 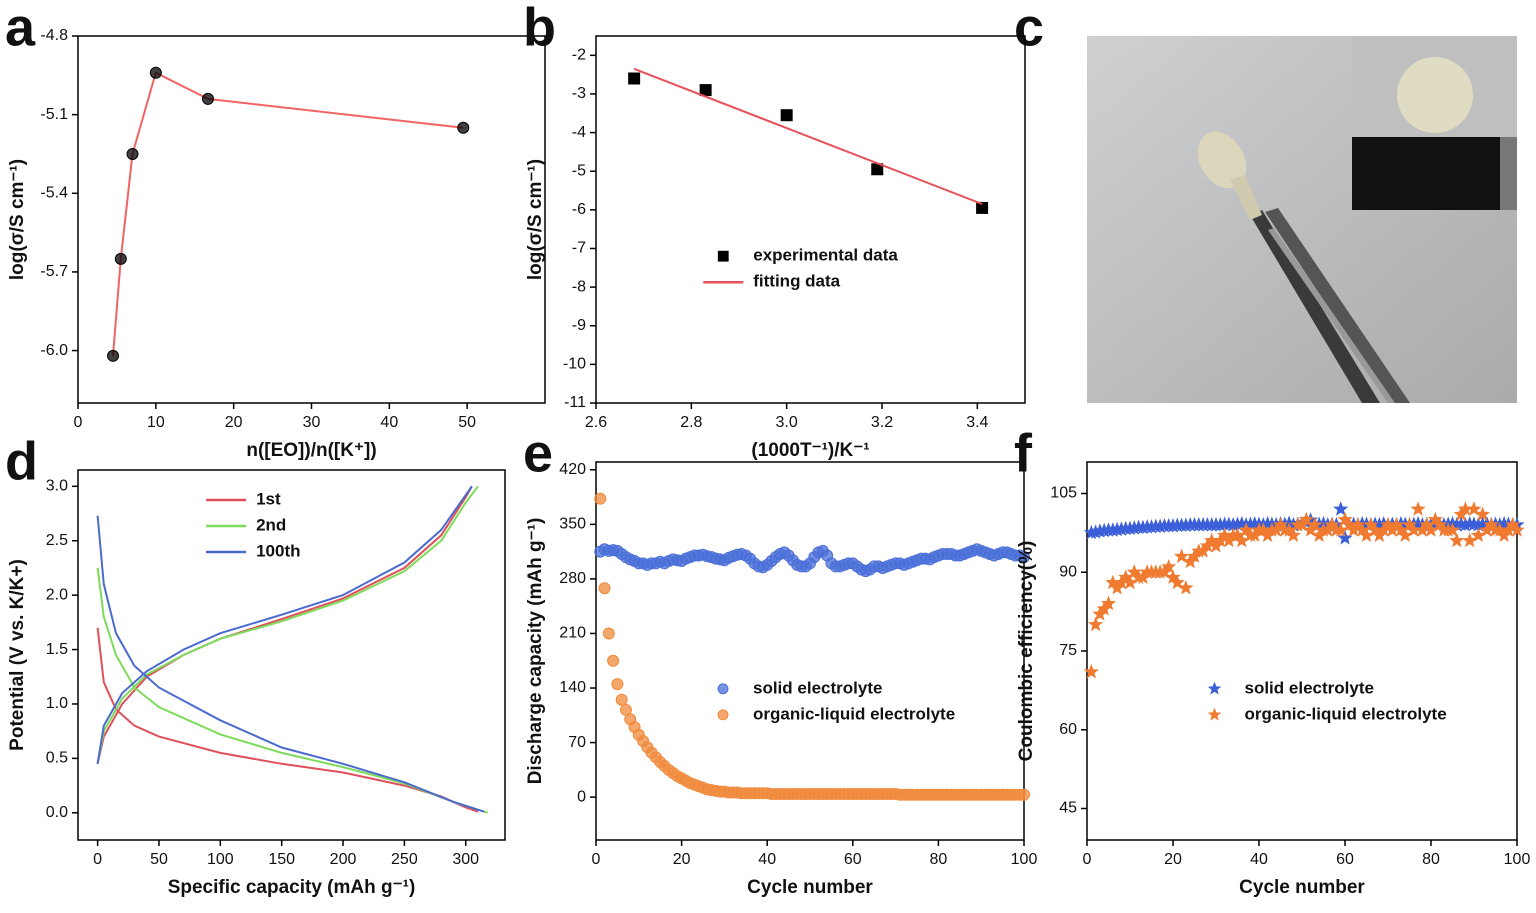 I want to click on y-tick-label: -5.7, so click(x=54, y=271).